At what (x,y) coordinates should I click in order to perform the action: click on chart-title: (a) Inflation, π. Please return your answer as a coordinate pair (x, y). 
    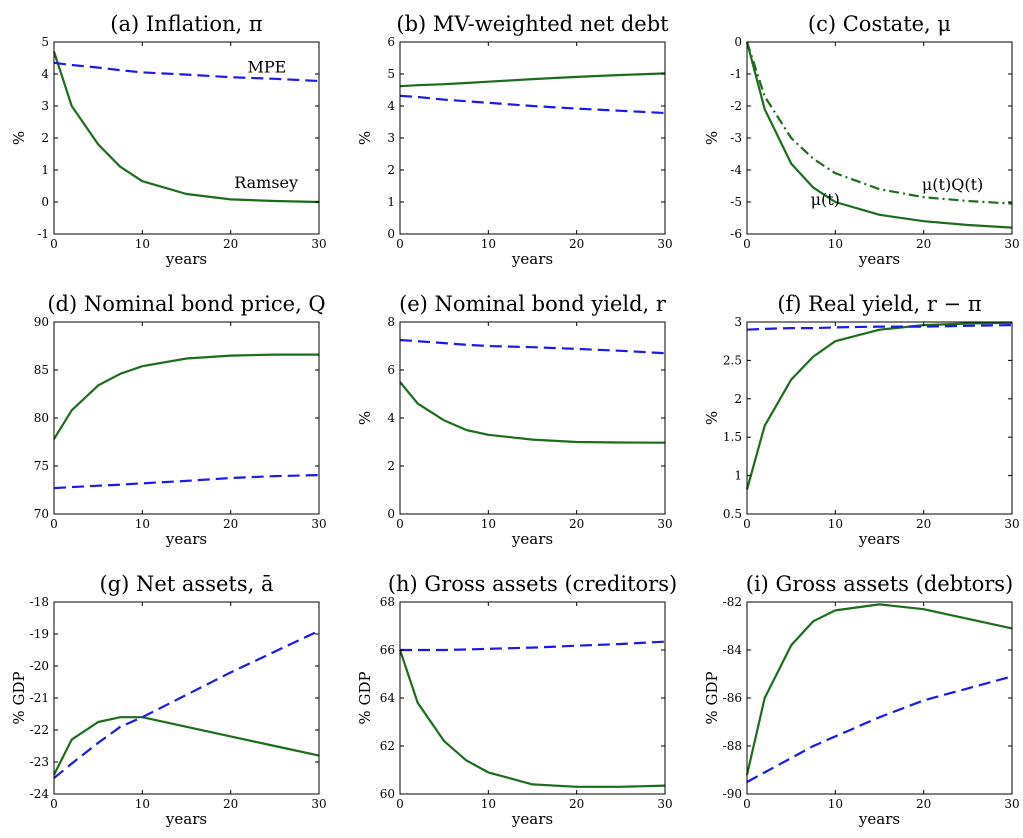
    Looking at the image, I should click on (186, 24).